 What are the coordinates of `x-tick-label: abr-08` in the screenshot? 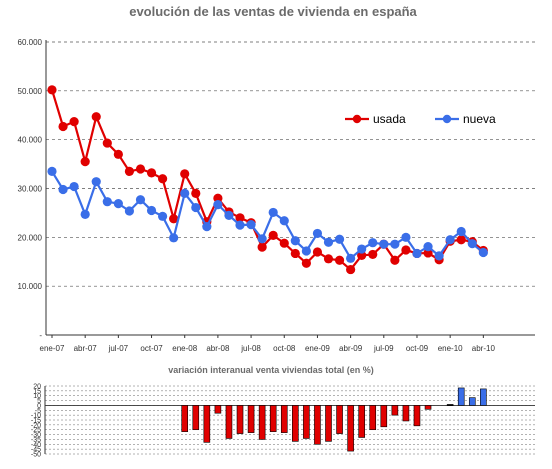 It's located at (218, 348).